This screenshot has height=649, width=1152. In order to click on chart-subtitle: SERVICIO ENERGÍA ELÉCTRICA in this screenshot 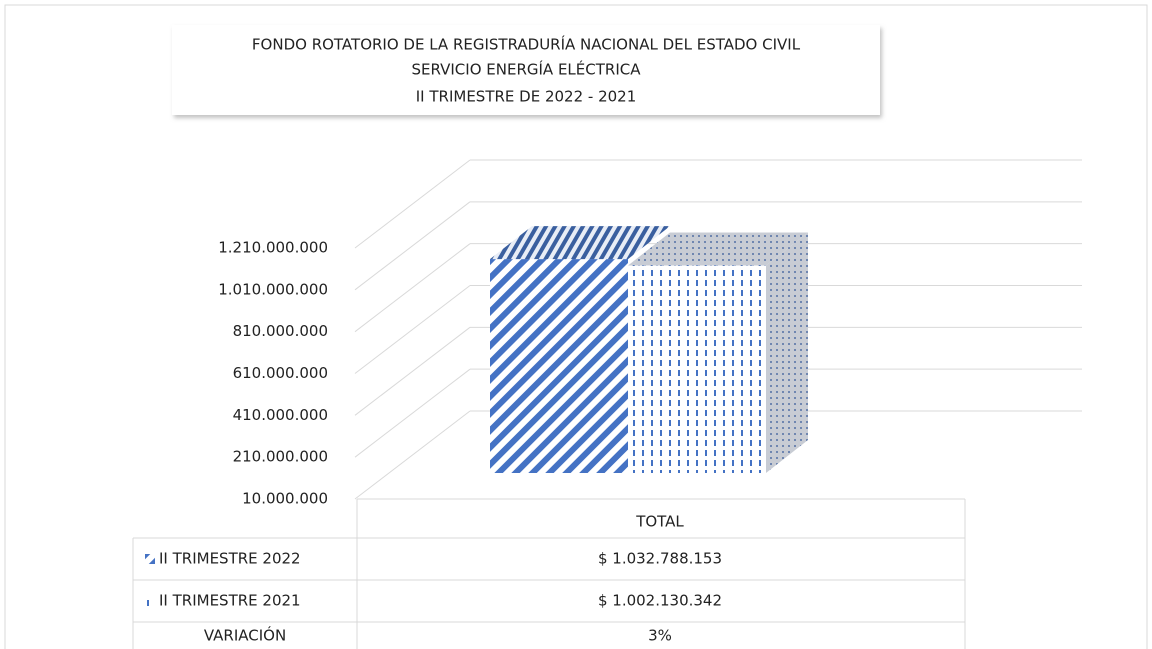, I will do `click(527, 69)`.